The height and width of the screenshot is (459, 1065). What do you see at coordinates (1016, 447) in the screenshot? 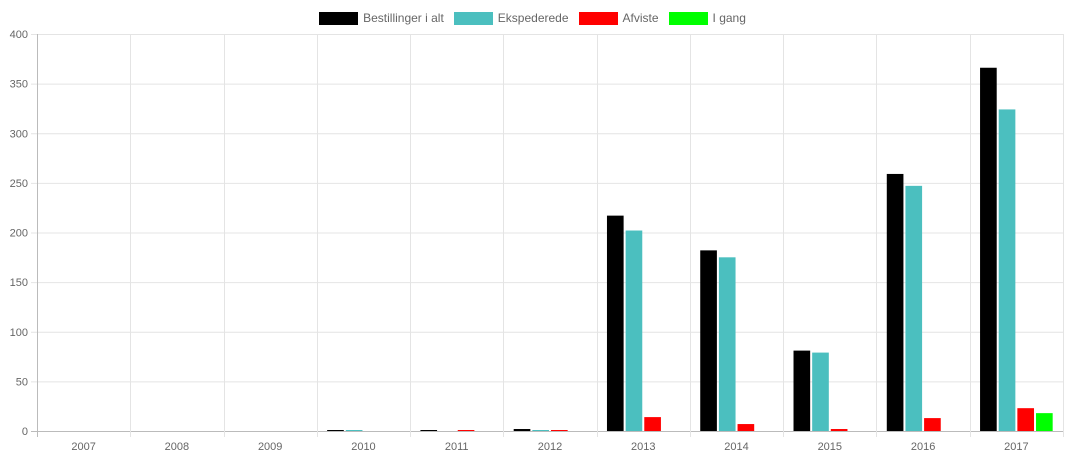
I see `x-tick-label: 2017` at bounding box center [1016, 447].